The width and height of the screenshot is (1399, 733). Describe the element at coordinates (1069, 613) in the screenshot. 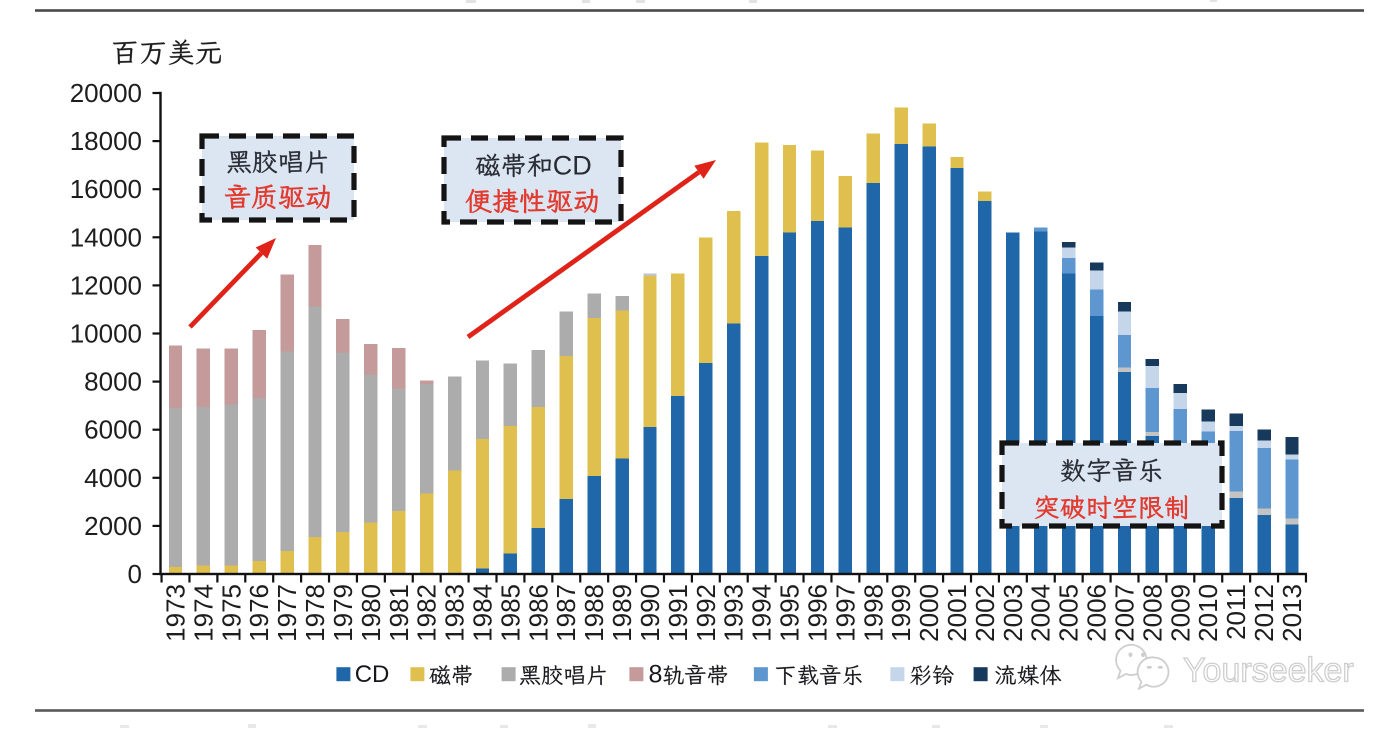

I see `svg-text: 2005` at that location.